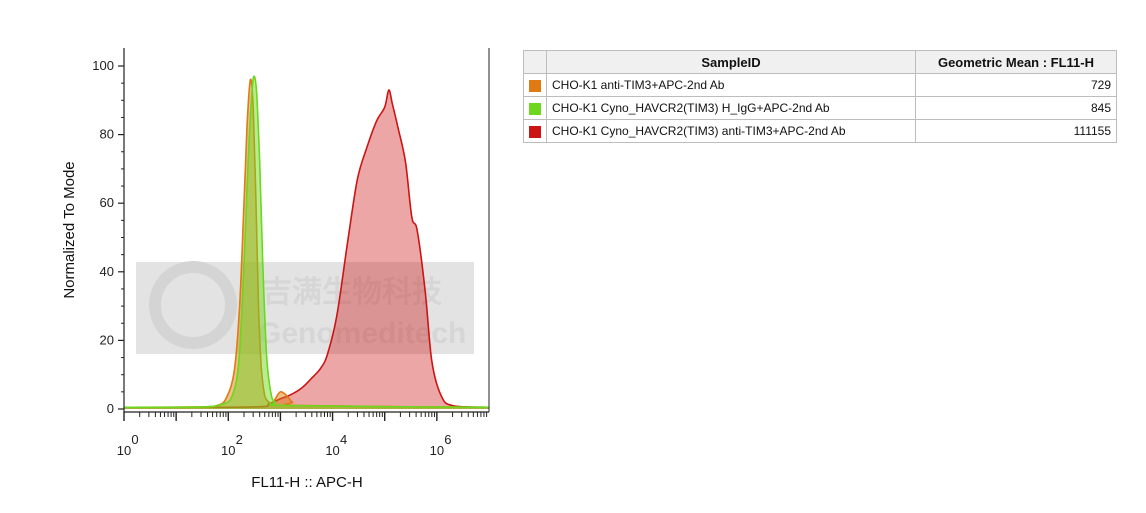  I want to click on y-axis-title: Normalized To Mode, so click(69, 229).